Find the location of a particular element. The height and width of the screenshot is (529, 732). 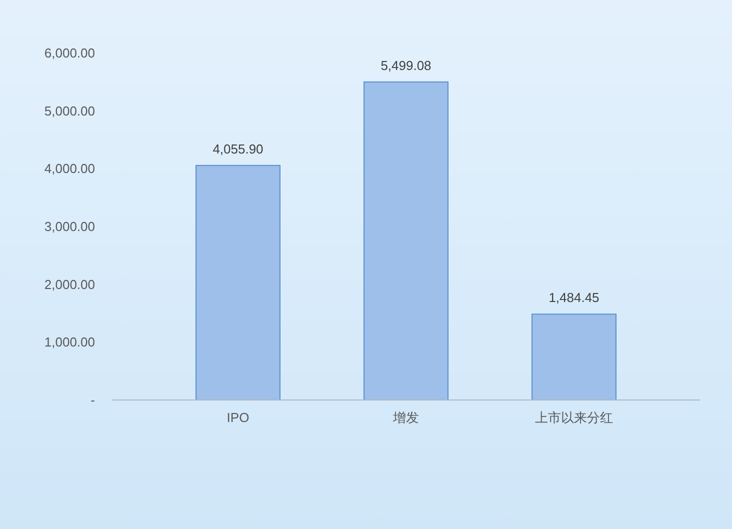

data-label: 1,484.45 is located at coordinates (574, 298).